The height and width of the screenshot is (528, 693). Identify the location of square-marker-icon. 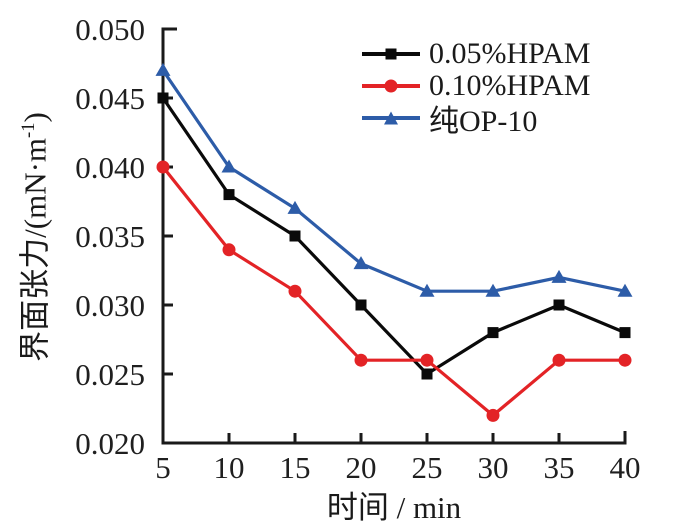
(391, 54).